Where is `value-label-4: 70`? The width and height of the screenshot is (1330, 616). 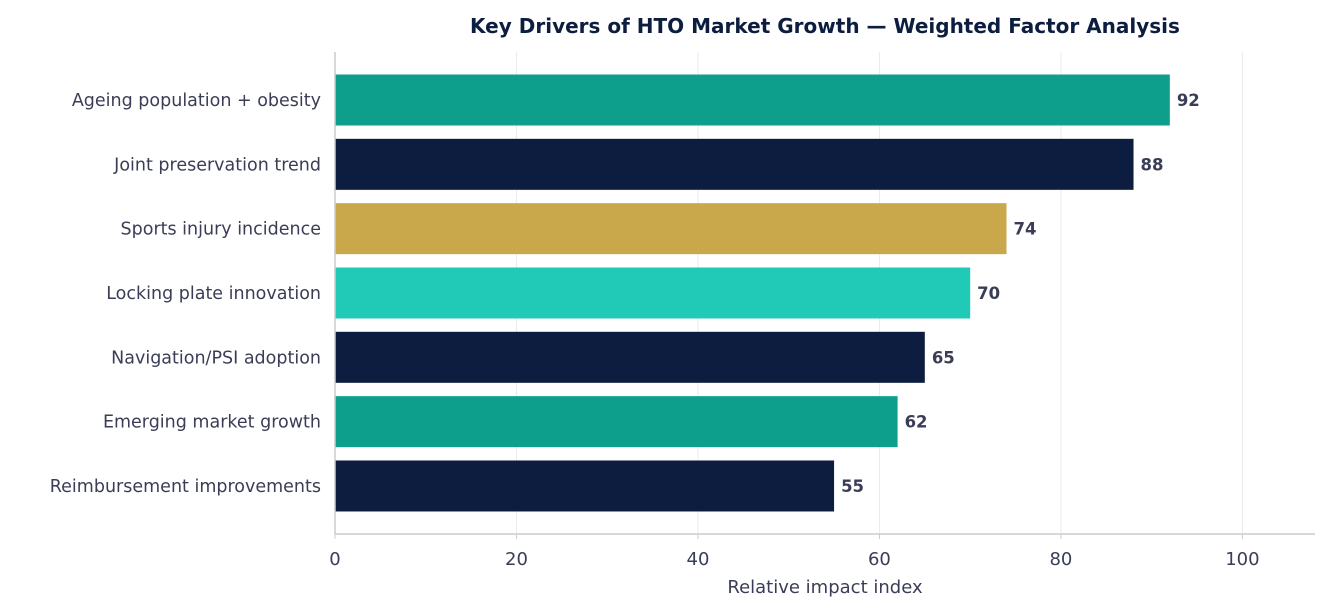 value-label-4: 70 is located at coordinates (988, 293).